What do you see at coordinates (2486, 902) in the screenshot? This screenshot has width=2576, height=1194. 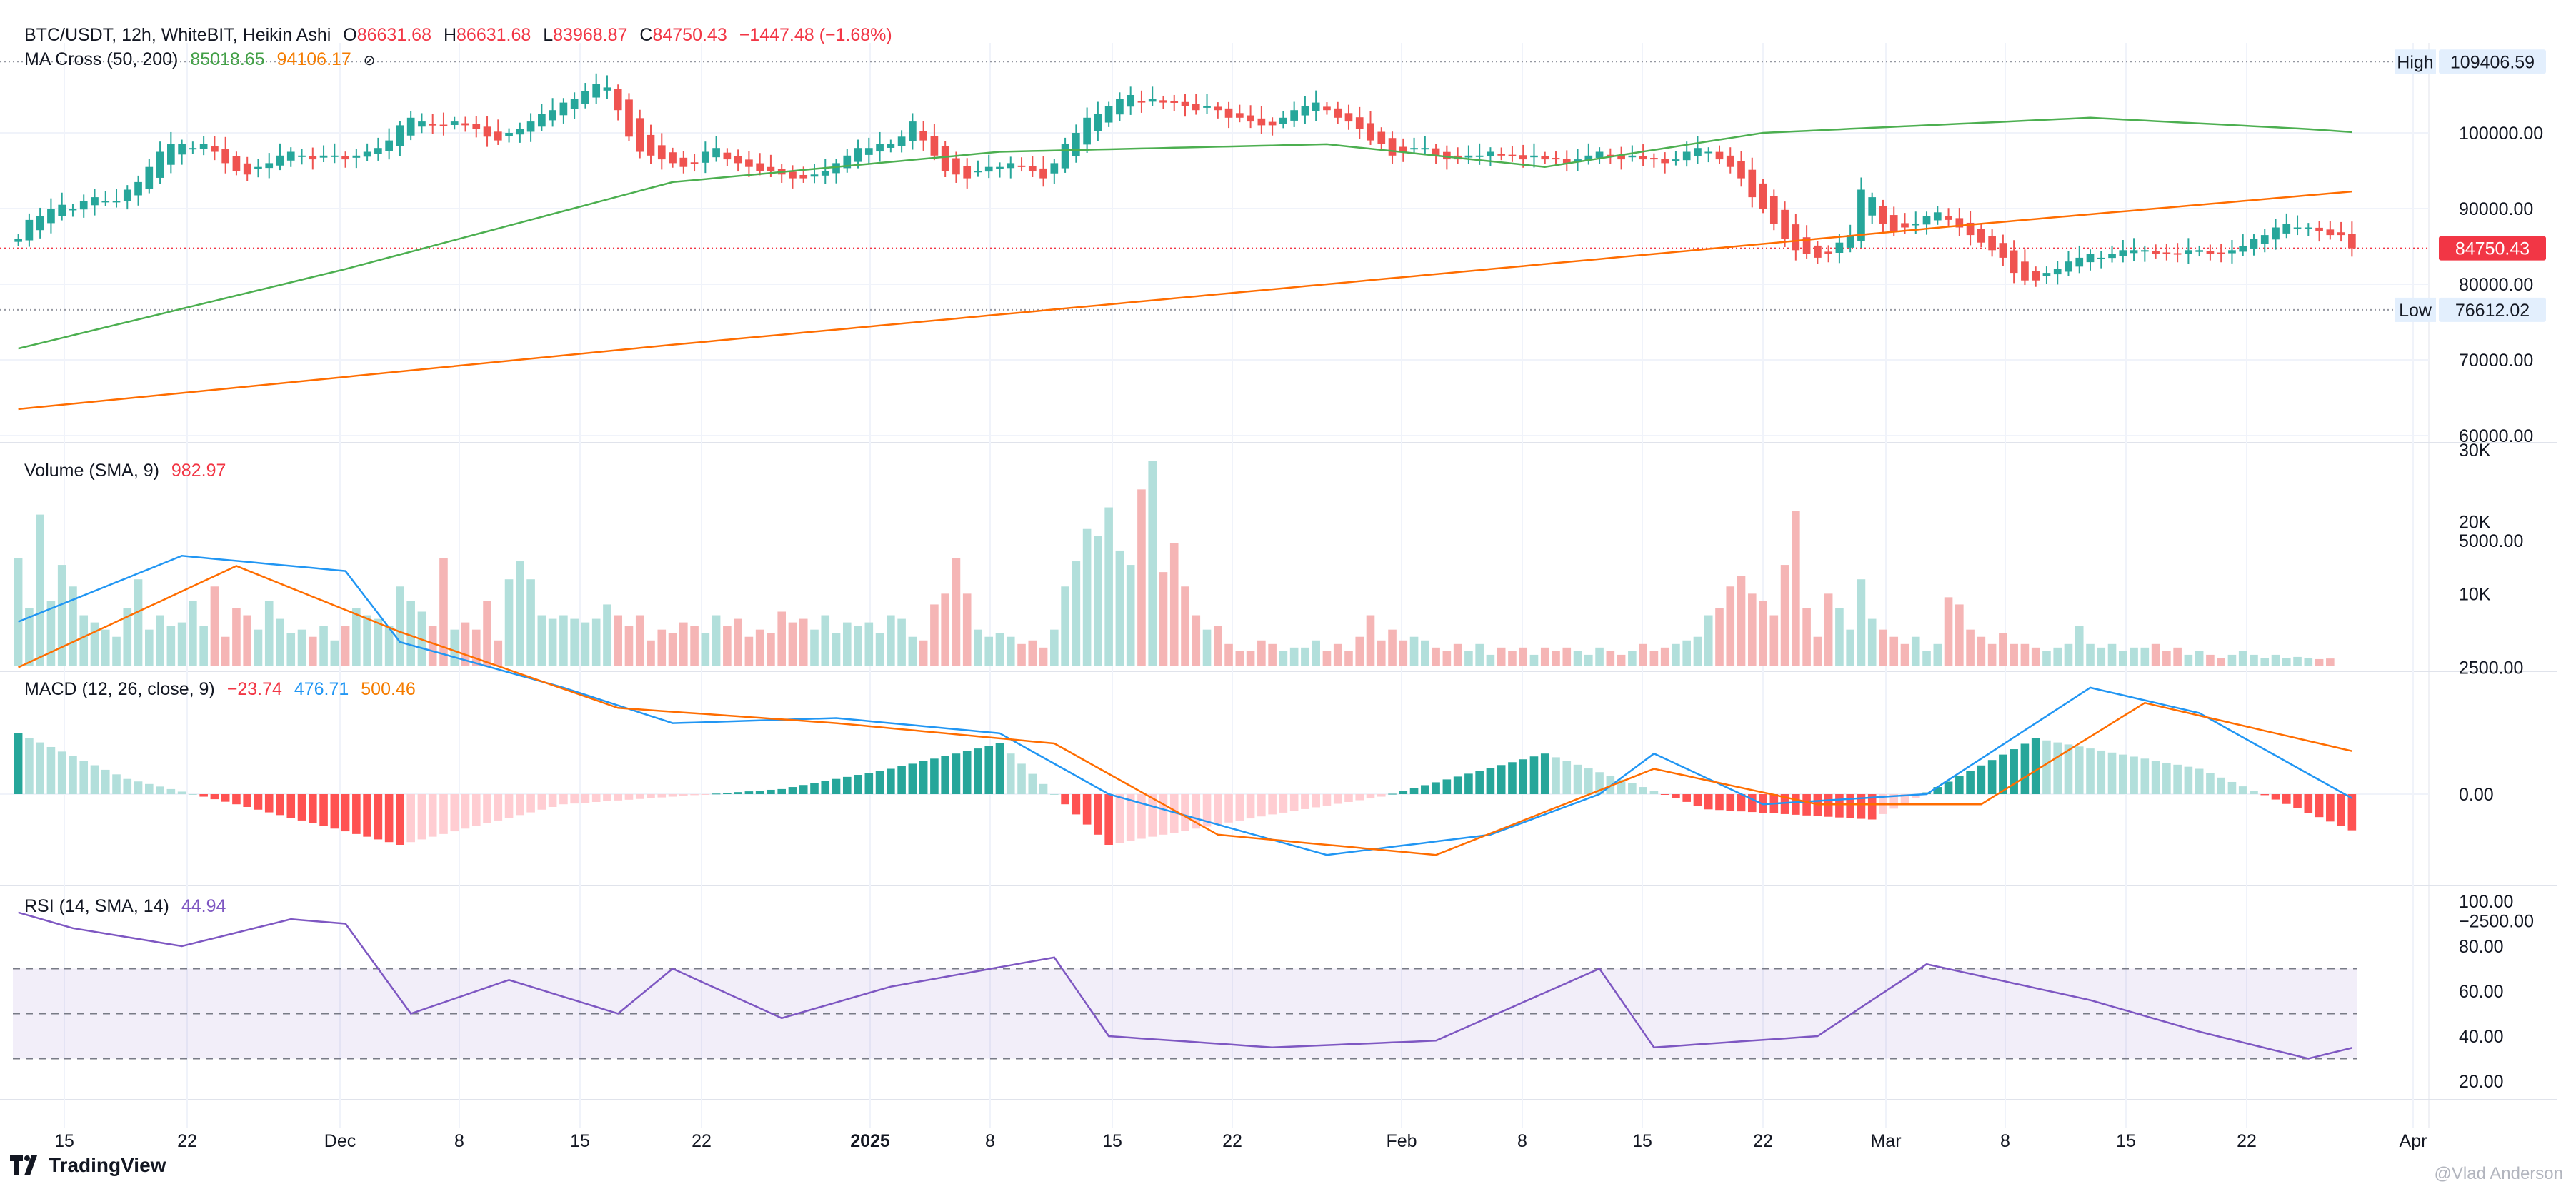 I see `rsi-tick-label: 100.00` at bounding box center [2486, 902].